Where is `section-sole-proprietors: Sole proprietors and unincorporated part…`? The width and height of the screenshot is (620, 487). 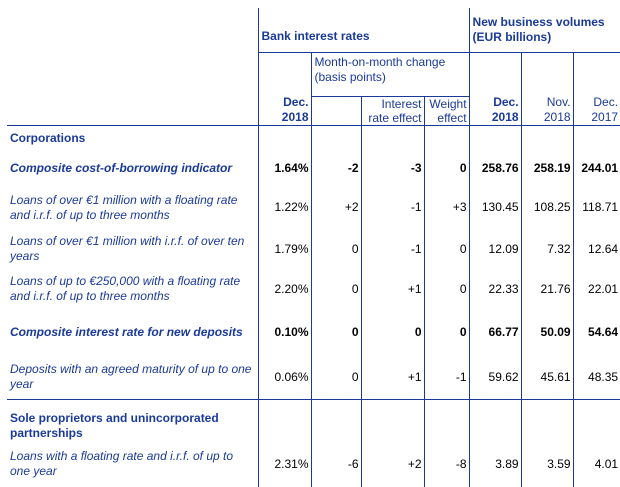
section-sole-proprietors: Sole proprietors and unincorporated part… is located at coordinates (132, 419).